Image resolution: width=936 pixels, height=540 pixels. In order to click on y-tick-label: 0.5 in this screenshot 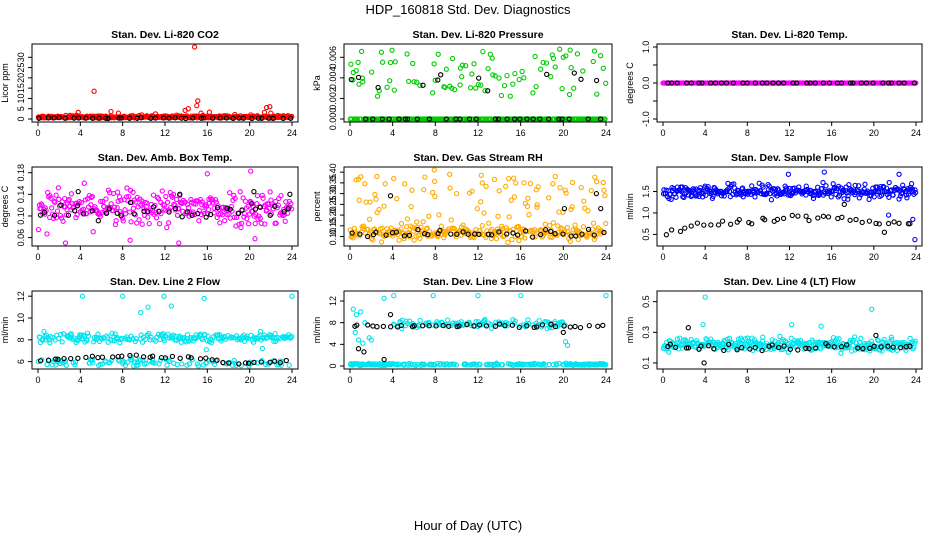, I will do `click(646, 301)`.